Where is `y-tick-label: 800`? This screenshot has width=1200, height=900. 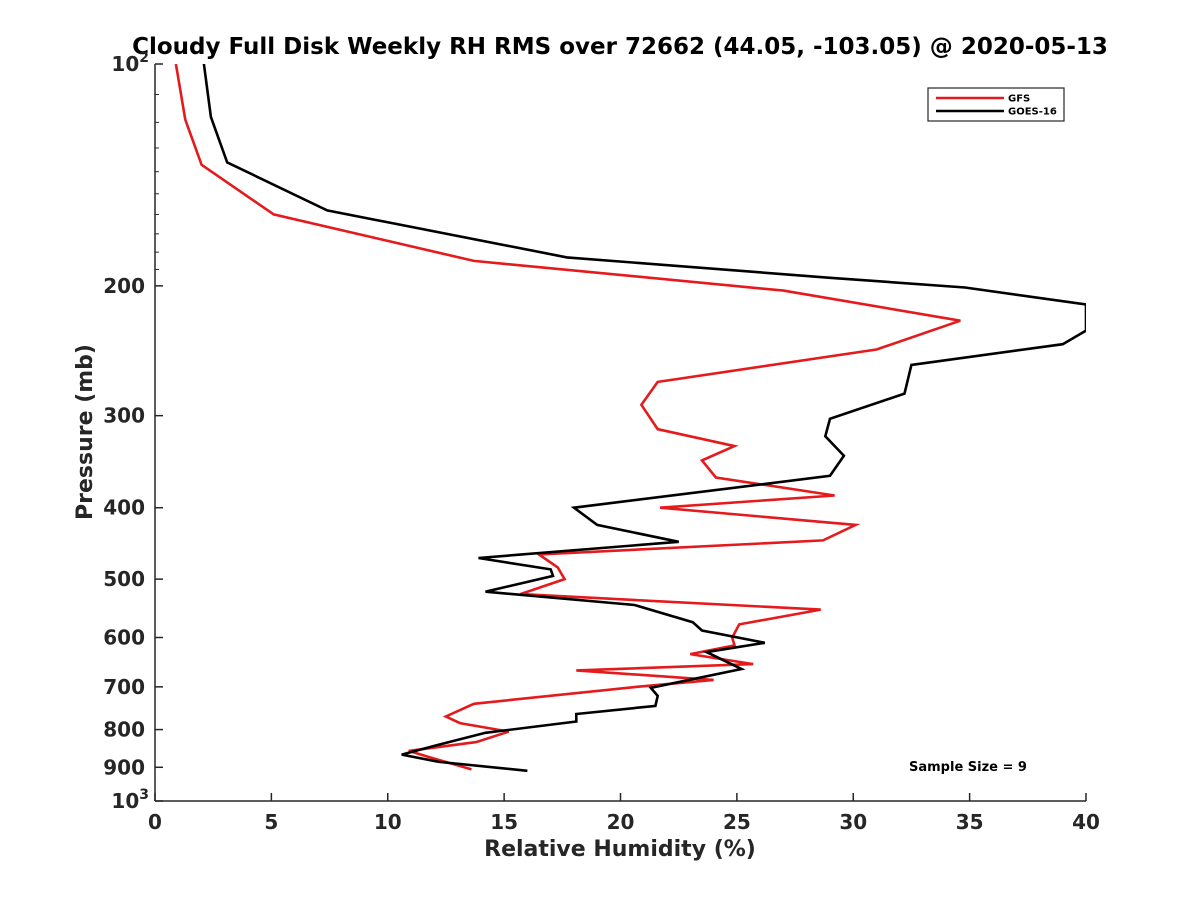 y-tick-label: 800 is located at coordinates (124, 730).